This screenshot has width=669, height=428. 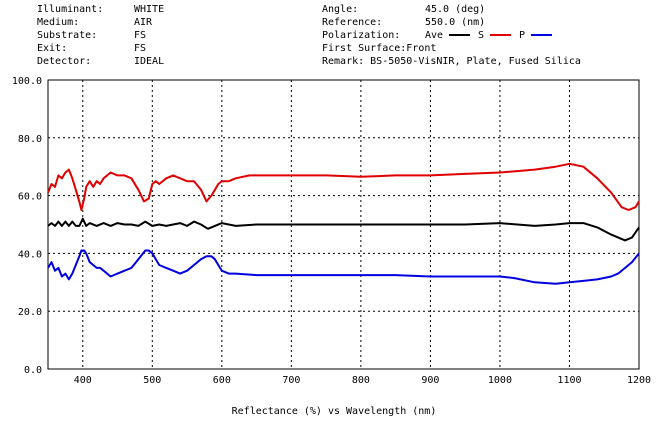 I want to click on substrate-value: FS, so click(x=140, y=35).